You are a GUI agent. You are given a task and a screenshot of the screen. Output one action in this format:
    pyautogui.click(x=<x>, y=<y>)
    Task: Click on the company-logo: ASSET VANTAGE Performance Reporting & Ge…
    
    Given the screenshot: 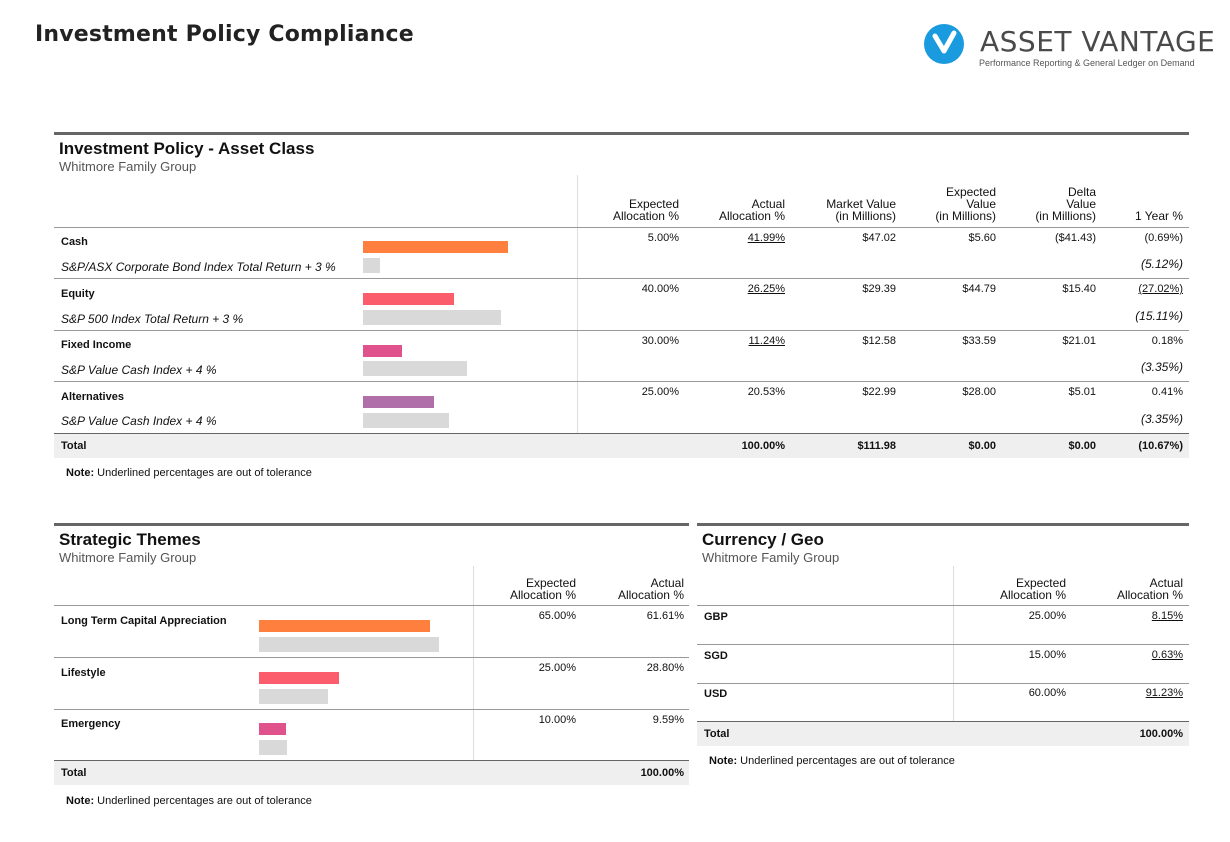 What is the action you would take?
    pyautogui.click(x=1069, y=49)
    